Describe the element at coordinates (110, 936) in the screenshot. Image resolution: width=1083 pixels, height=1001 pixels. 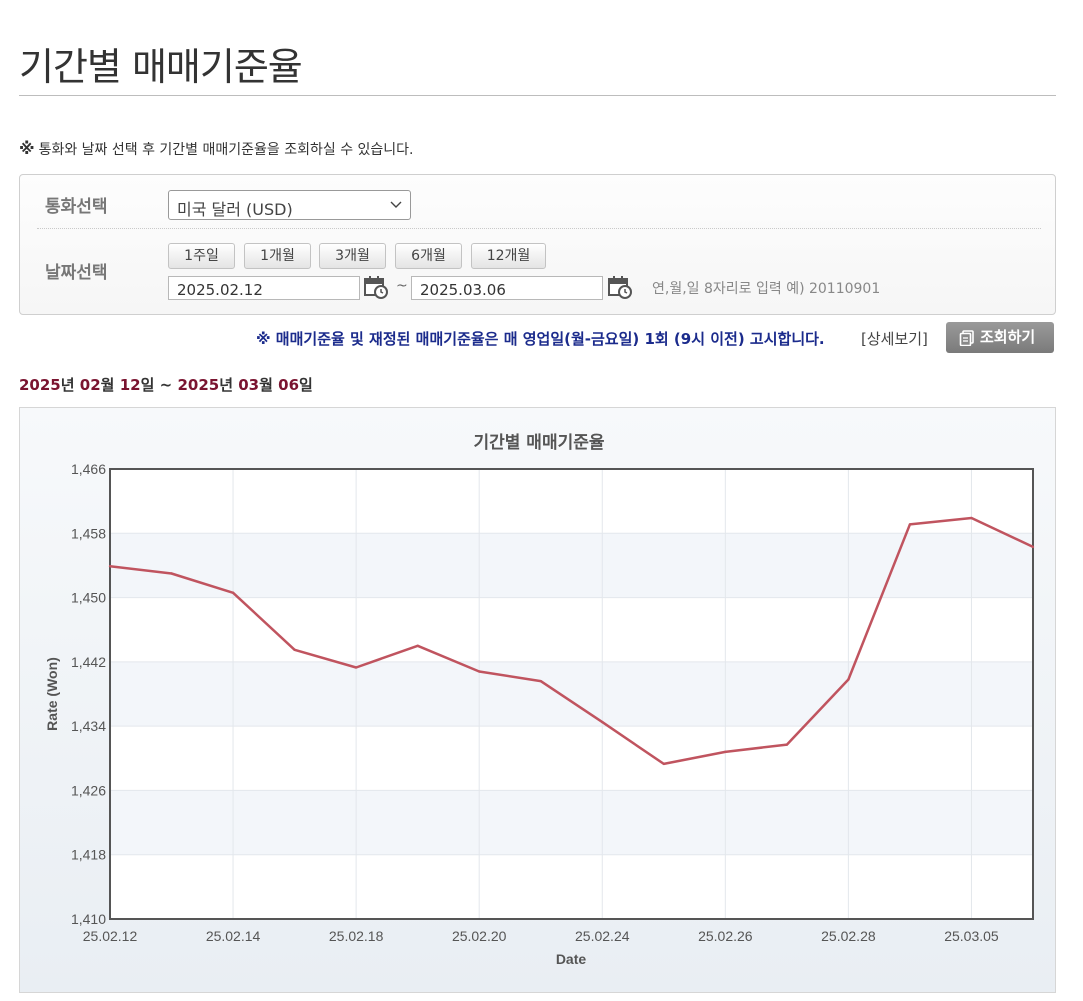
I see `x-tick-label: 25.02.12` at that location.